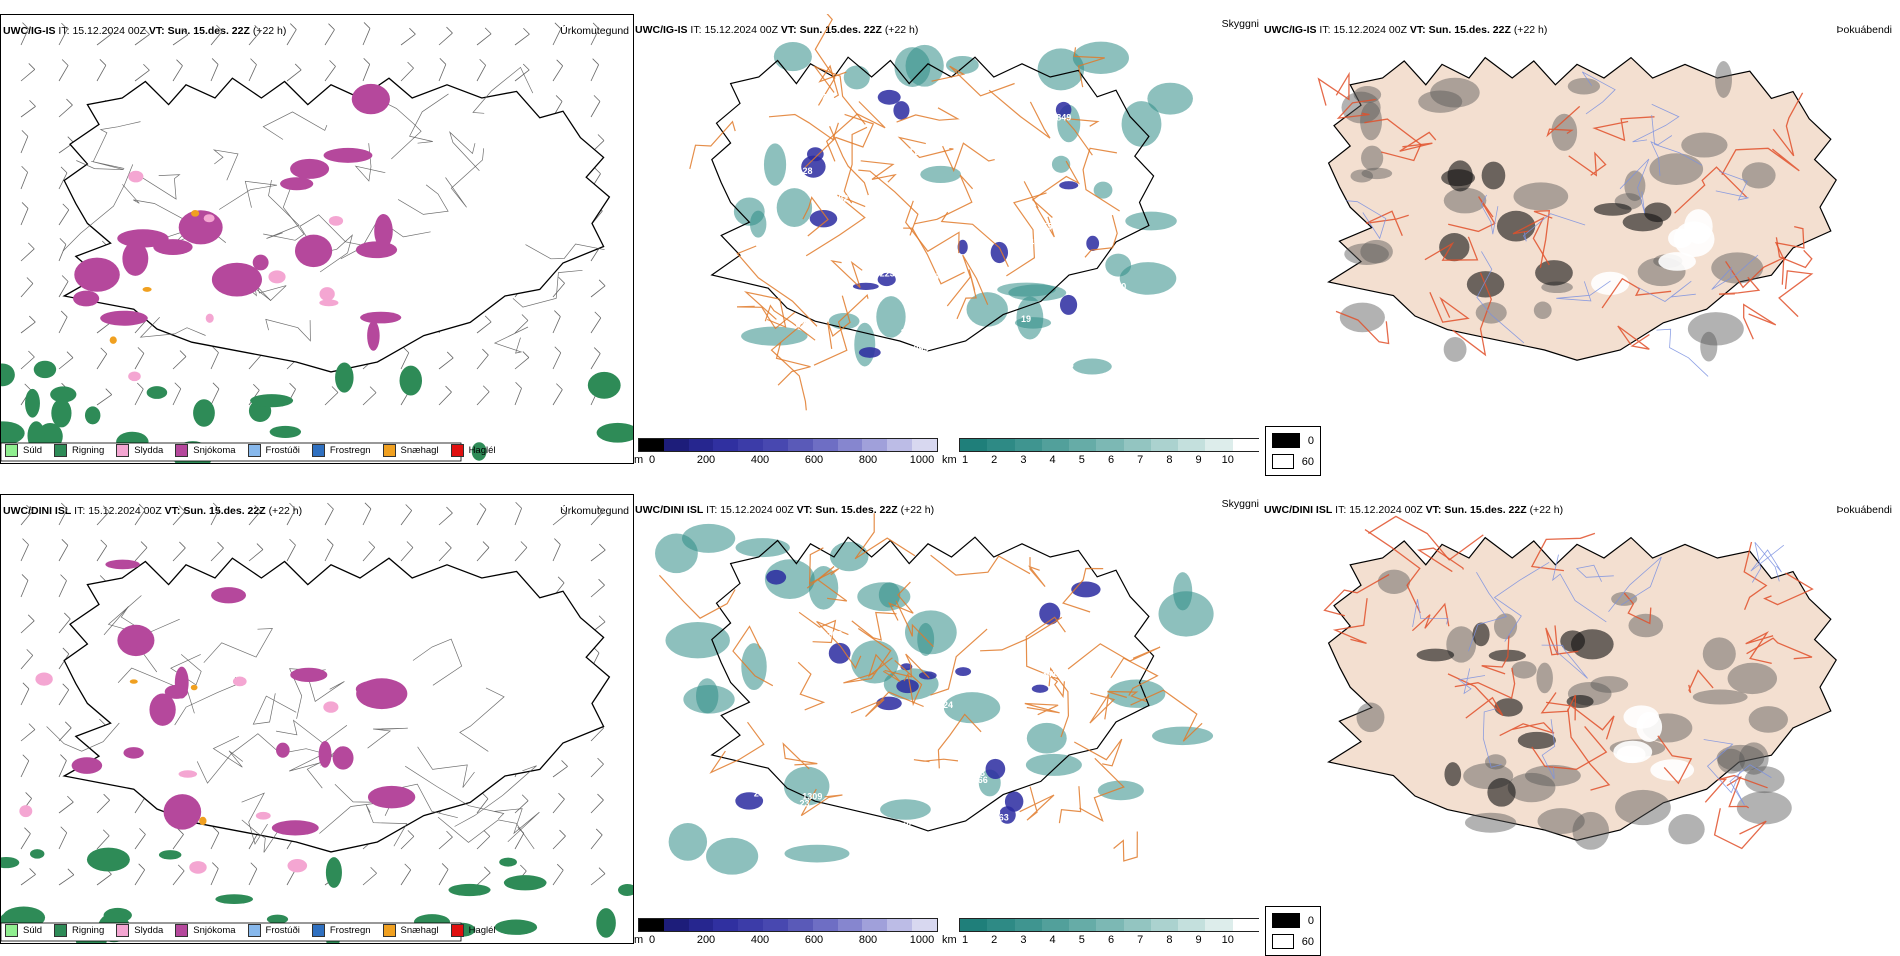 This screenshot has height=956, width=1900. I want to click on height-label: 49, so click(762, 112).